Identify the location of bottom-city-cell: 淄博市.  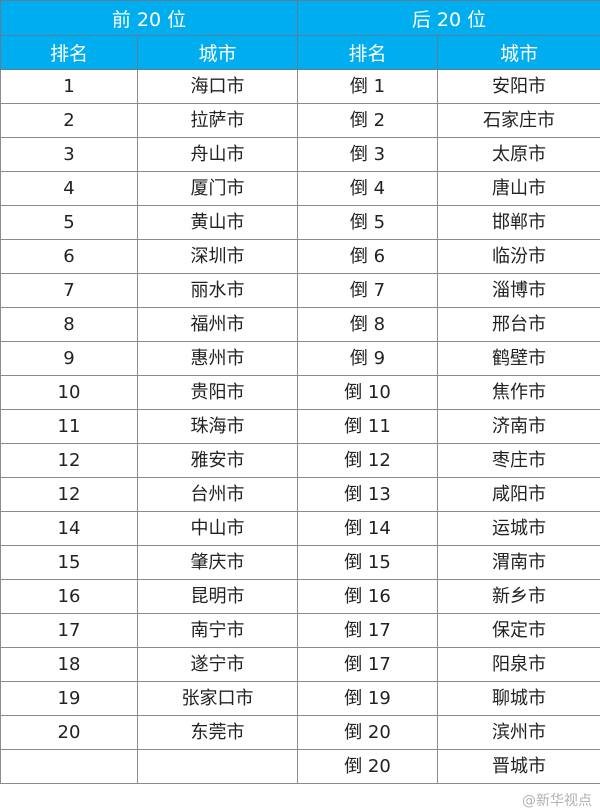
(518, 290).